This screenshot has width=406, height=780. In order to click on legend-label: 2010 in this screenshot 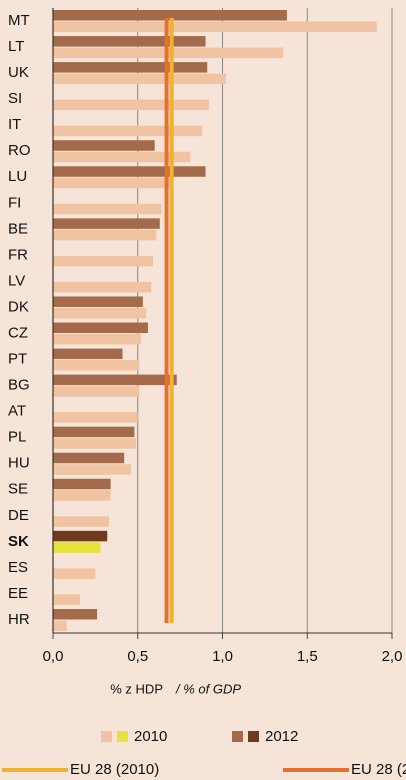, I will do `click(150, 736)`.